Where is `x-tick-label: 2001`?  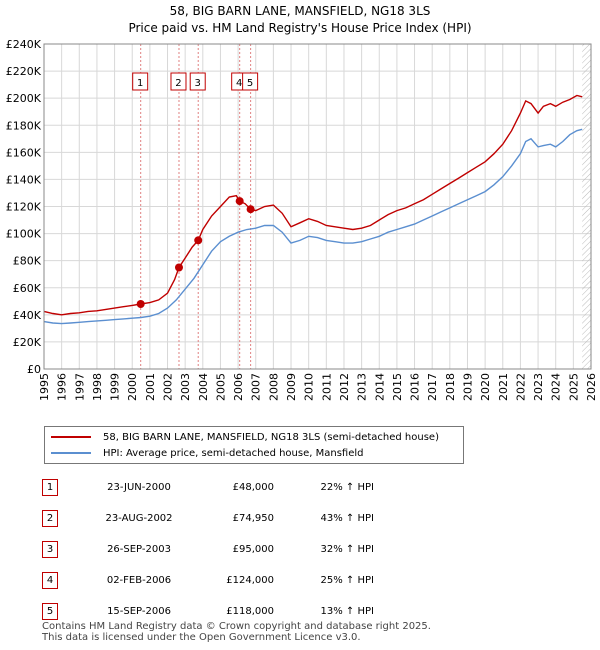
x-tick-label: 2001 is located at coordinates (150, 387).